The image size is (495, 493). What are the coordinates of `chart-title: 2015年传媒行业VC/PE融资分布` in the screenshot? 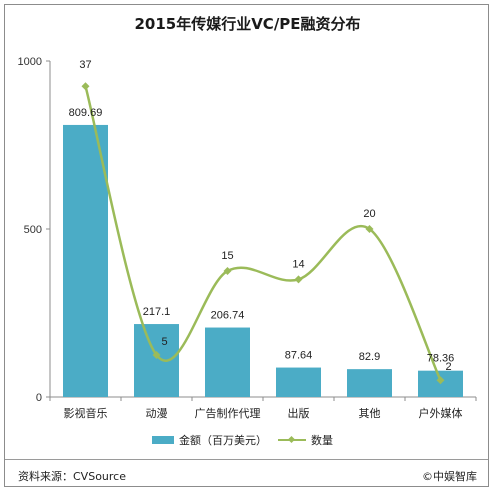 It's located at (247, 24).